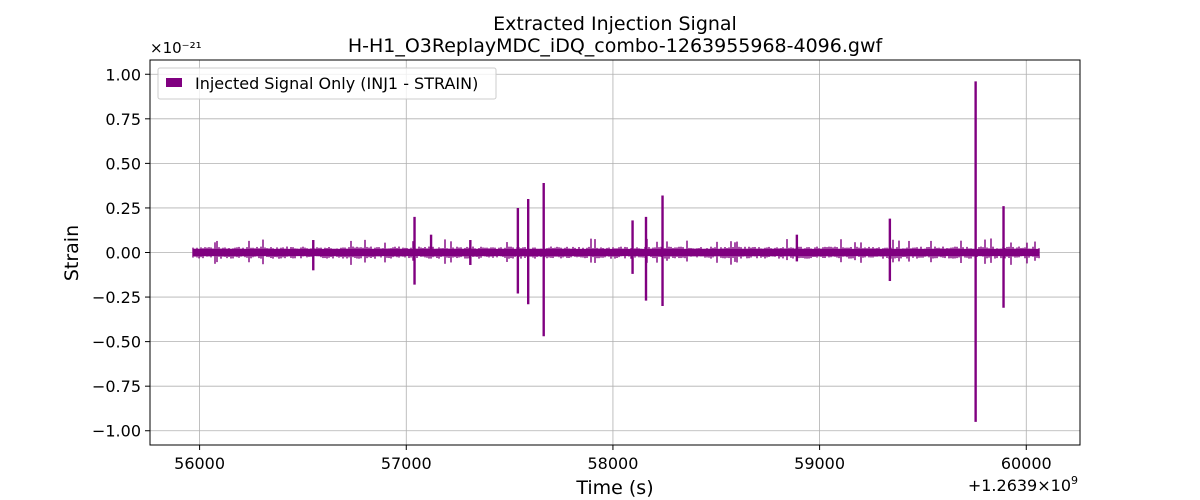  Describe the element at coordinates (123, 119) in the screenshot. I see `y-tick-label: 0.75` at that location.